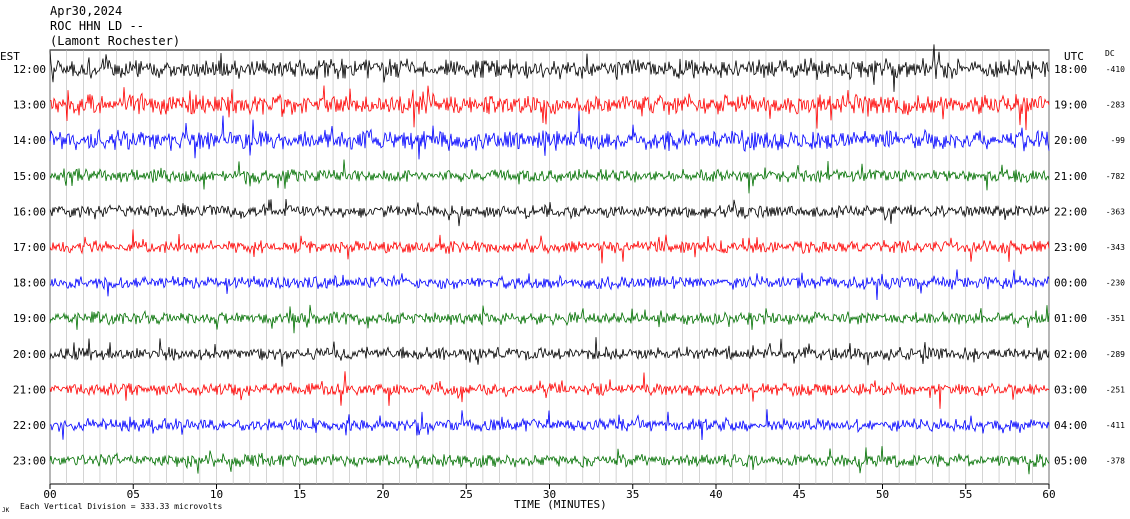 The height and width of the screenshot is (519, 1130). I want to click on x-tick-label: 35, so click(632, 494).